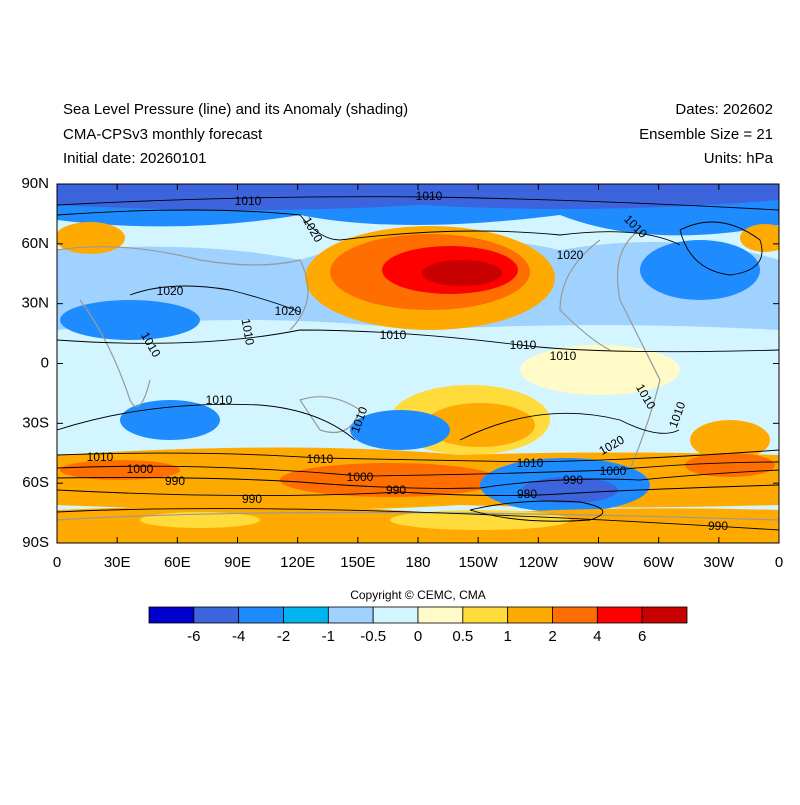 This screenshot has width=800, height=805. Describe the element at coordinates (719, 562) in the screenshot. I see `lon-label: 30W` at that location.